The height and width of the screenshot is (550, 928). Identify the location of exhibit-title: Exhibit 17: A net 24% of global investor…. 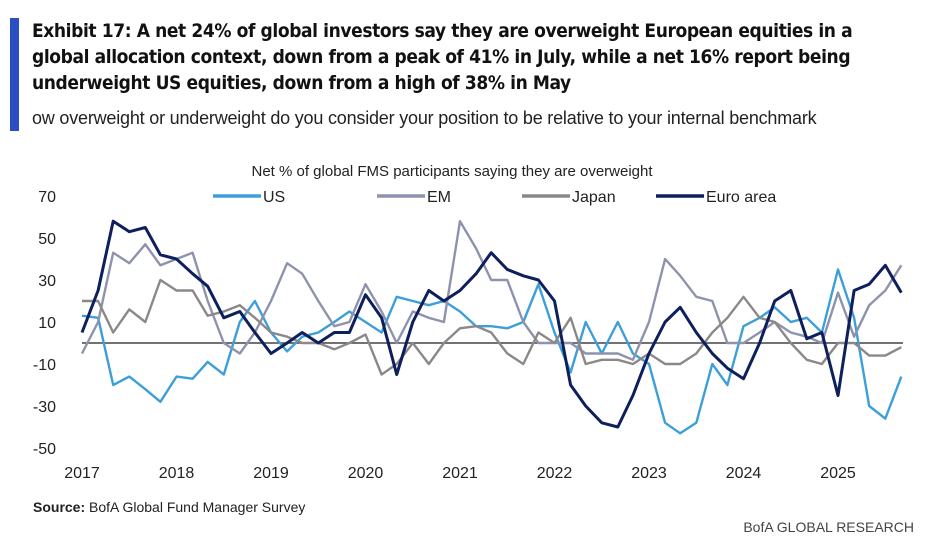
(442, 57).